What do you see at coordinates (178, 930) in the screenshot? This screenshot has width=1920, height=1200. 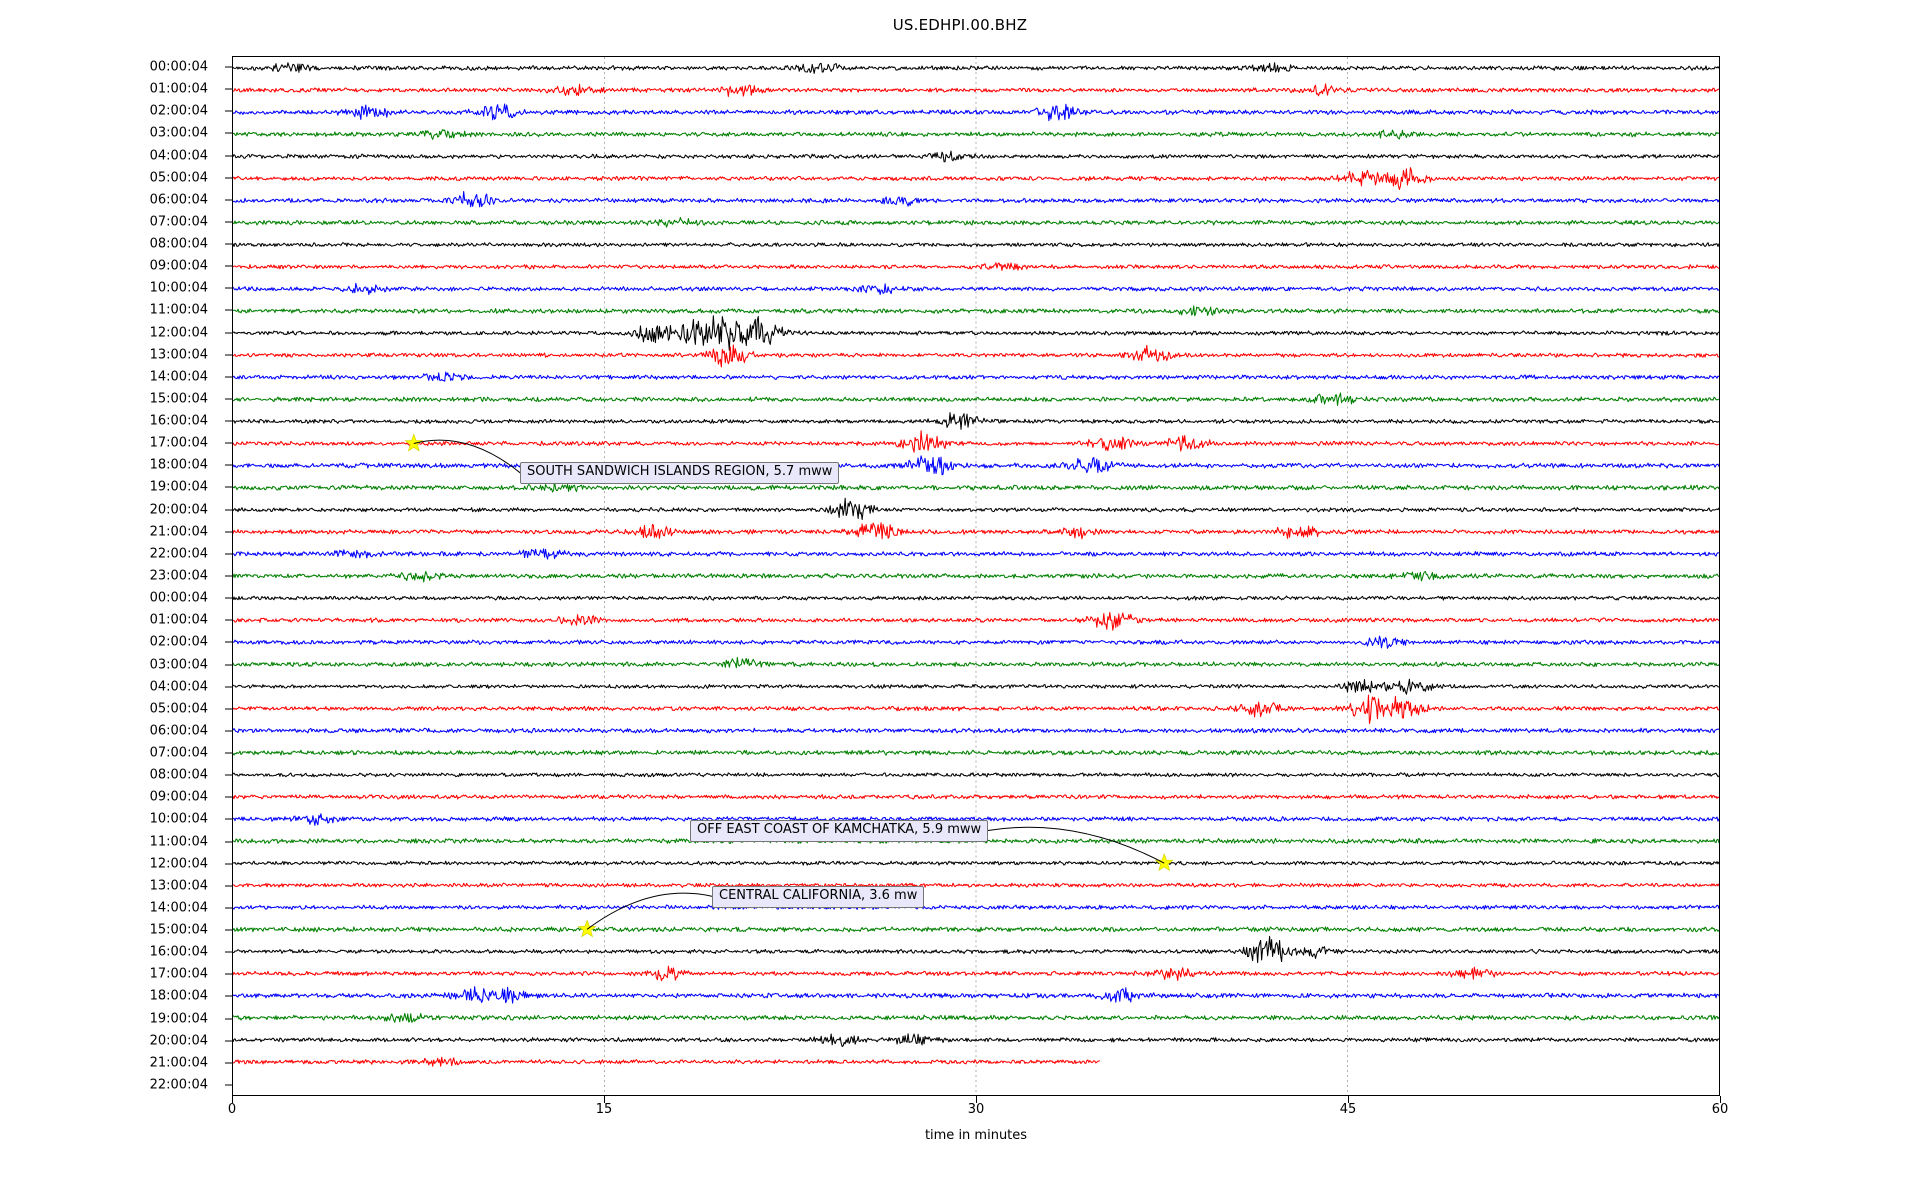 I see `y-axis-tick-label: 15:00:04` at bounding box center [178, 930].